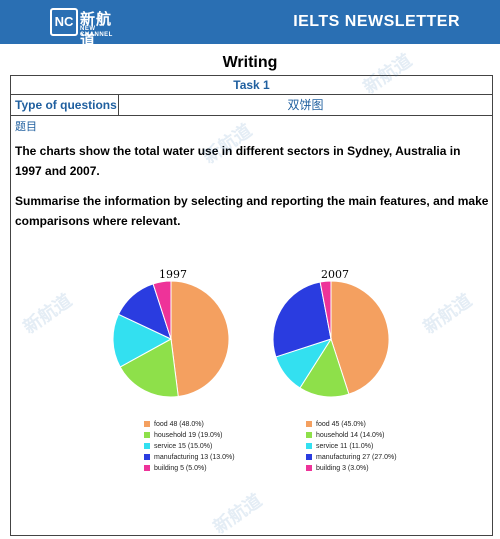 This screenshot has width=500, height=539. What do you see at coordinates (305, 105) in the screenshot?
I see `question-type-value: 双饼图` at bounding box center [305, 105].